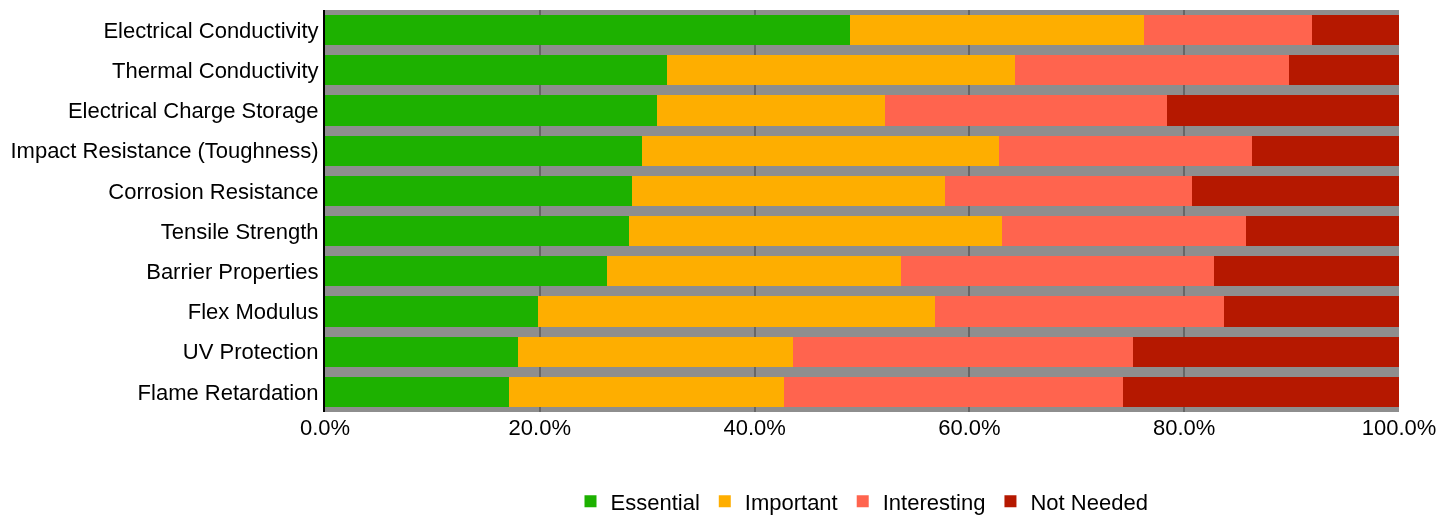 This screenshot has height=532, width=1449. What do you see at coordinates (213, 191) in the screenshot?
I see `y-tick-label: Corrosion Resistance` at bounding box center [213, 191].